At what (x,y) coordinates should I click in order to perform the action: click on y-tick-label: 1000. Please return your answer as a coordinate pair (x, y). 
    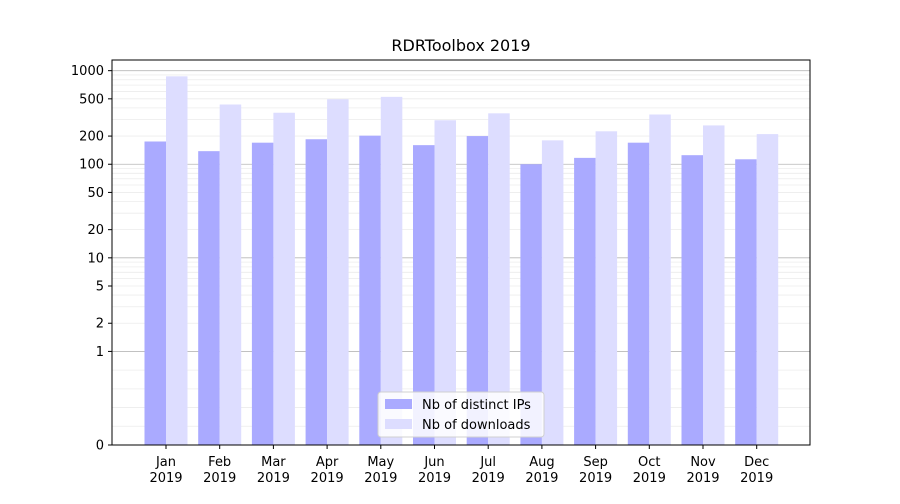
    Looking at the image, I should click on (87, 71).